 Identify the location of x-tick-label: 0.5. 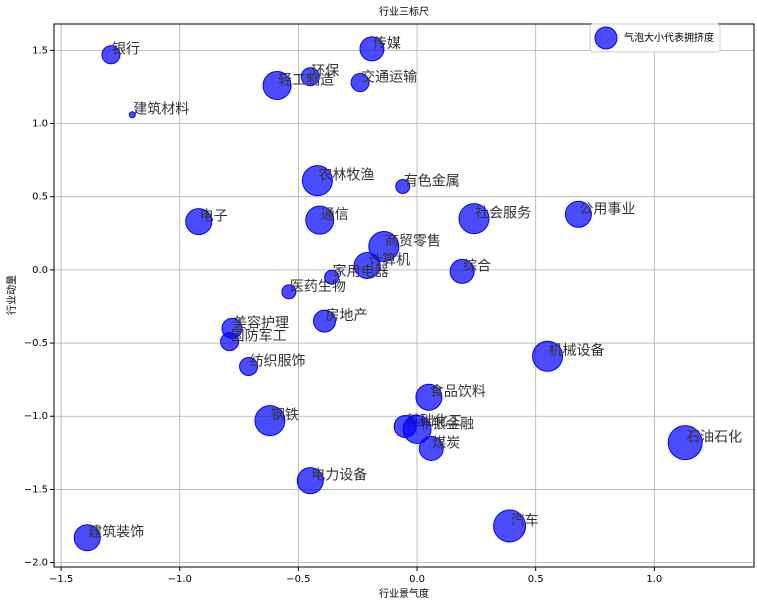
(536, 579).